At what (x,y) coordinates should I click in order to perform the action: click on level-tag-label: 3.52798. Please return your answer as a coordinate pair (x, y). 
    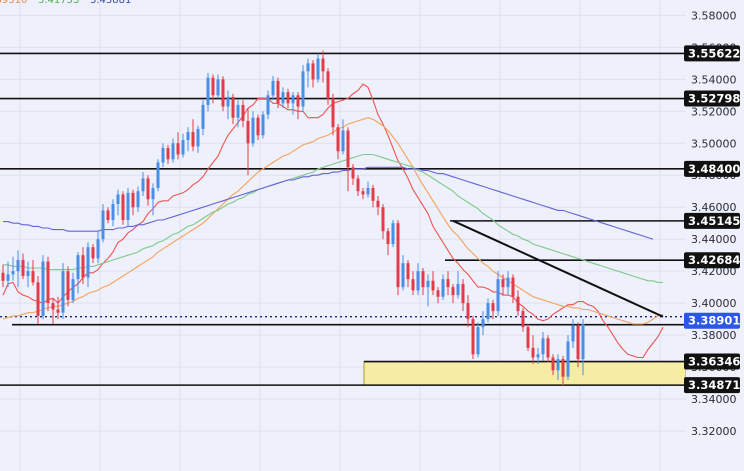
    Looking at the image, I should click on (714, 99).